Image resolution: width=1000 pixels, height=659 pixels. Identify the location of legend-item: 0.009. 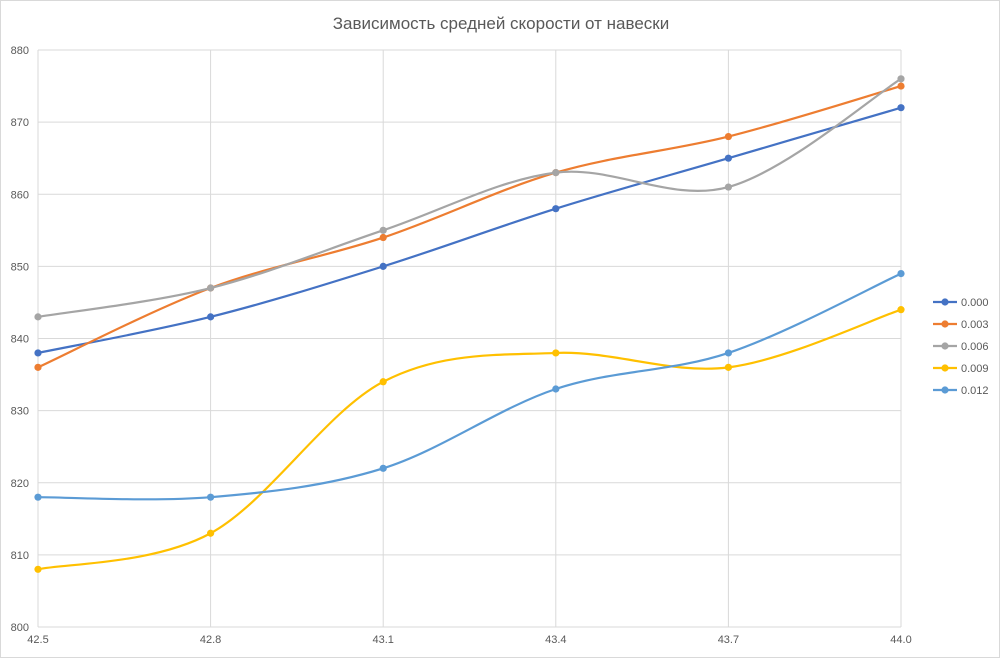
(961, 369).